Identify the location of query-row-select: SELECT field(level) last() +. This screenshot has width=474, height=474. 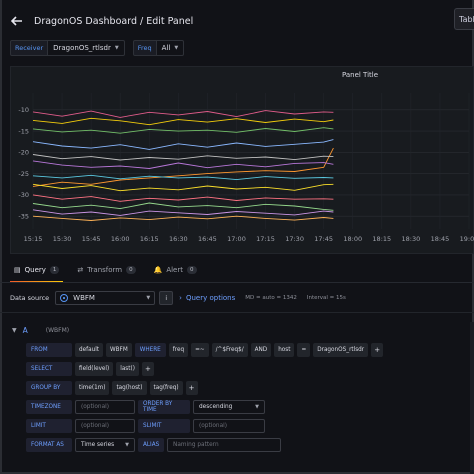
(90, 369).